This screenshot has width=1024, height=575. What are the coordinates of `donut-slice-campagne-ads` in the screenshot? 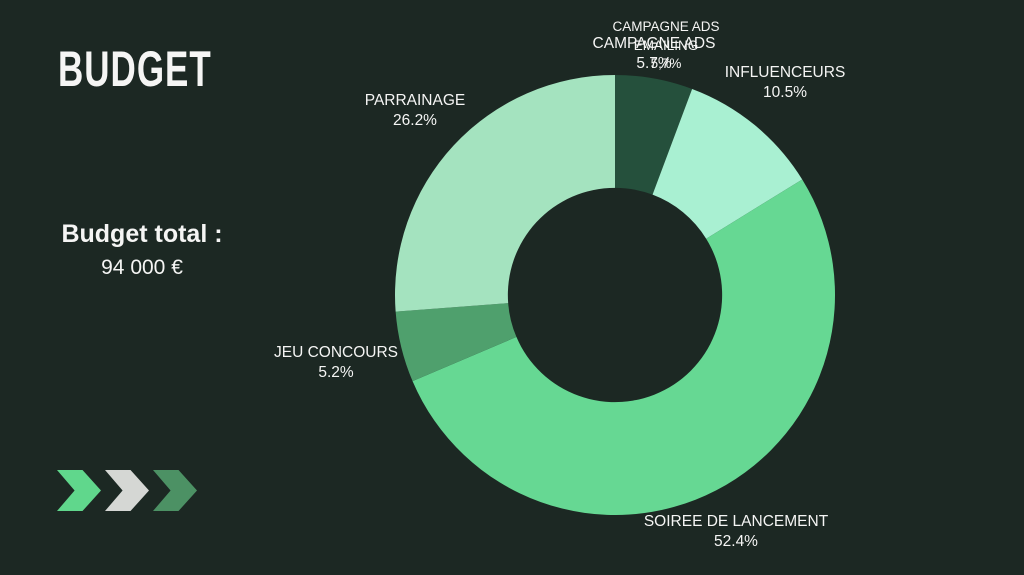 It's located at (654, 135).